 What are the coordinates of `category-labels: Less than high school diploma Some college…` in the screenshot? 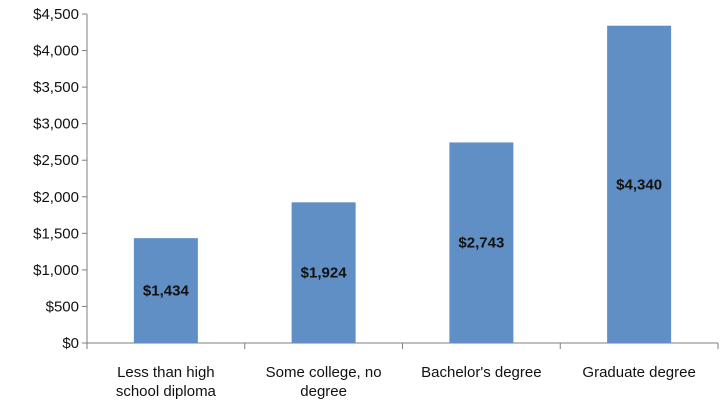 It's located at (406, 382).